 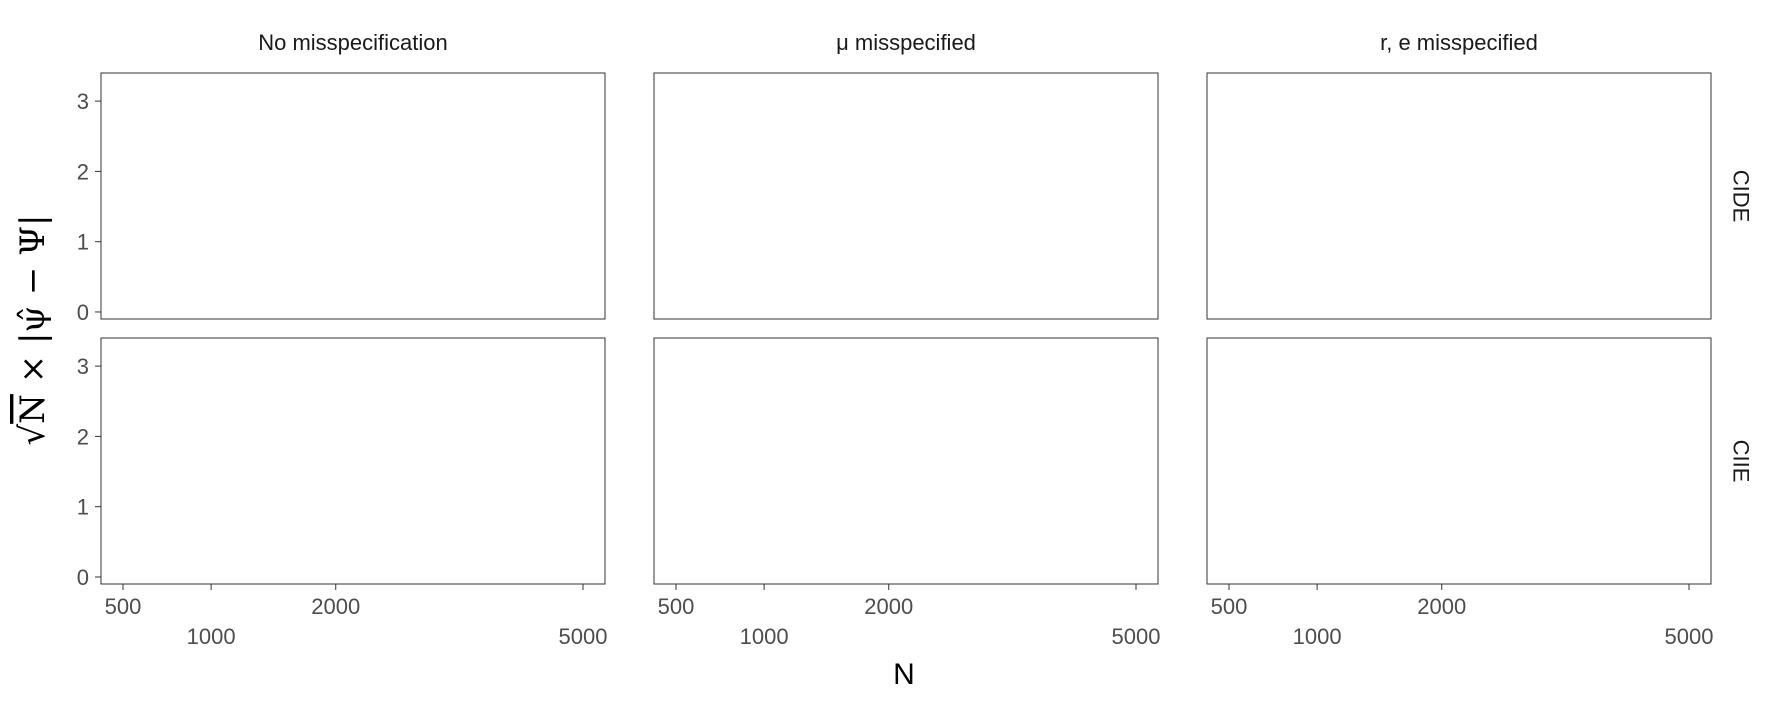 I want to click on y-title-rest: × |ψ̂ − Ψ|, so click(x=33, y=304).